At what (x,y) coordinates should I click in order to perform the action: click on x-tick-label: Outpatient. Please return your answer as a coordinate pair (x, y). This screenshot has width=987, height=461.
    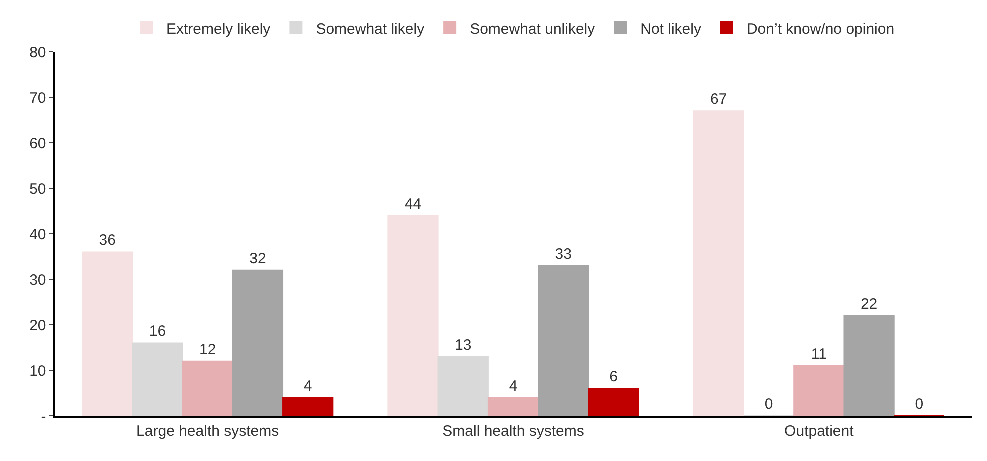
    Looking at the image, I should click on (819, 431).